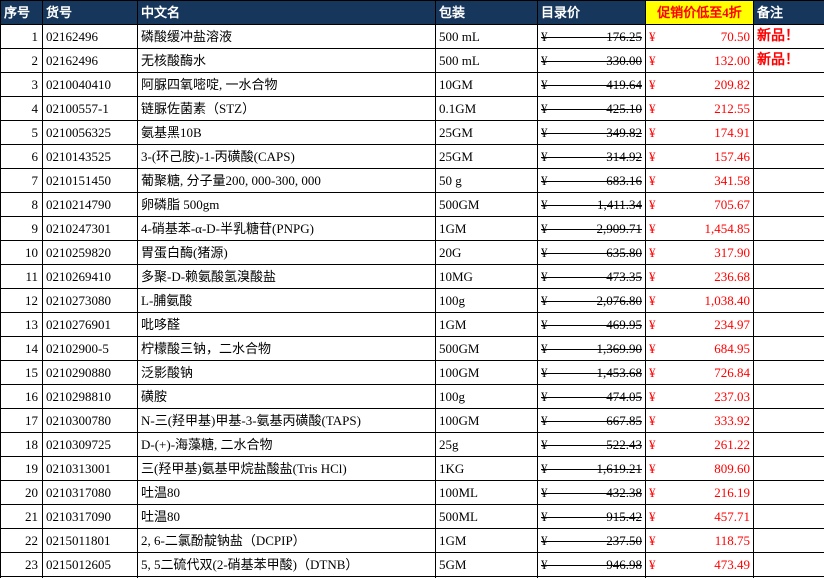 The image size is (824, 578). What do you see at coordinates (591, 252) in the screenshot?
I see `cell-catalog-price: ¥ 635.80` at bounding box center [591, 252].